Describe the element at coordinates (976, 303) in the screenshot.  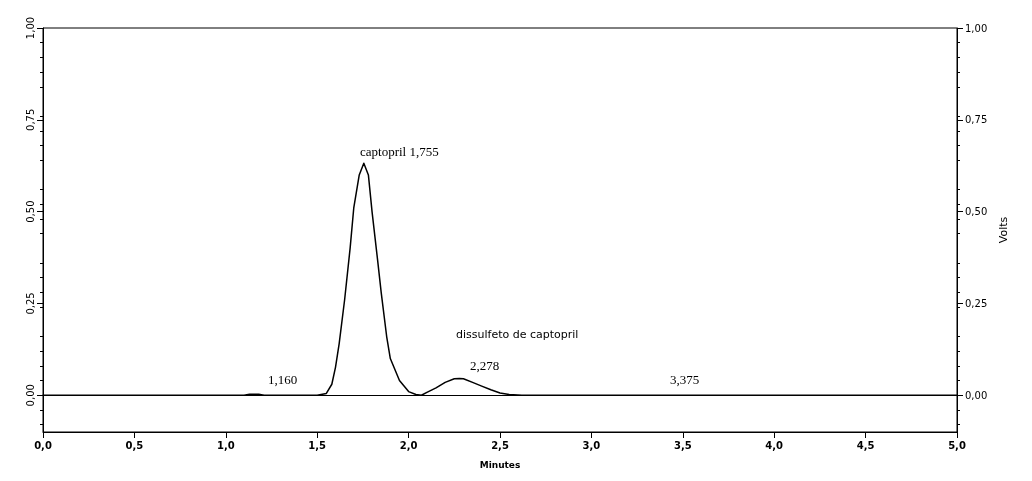
I see `y2-tick-label: 0,25` at that location.